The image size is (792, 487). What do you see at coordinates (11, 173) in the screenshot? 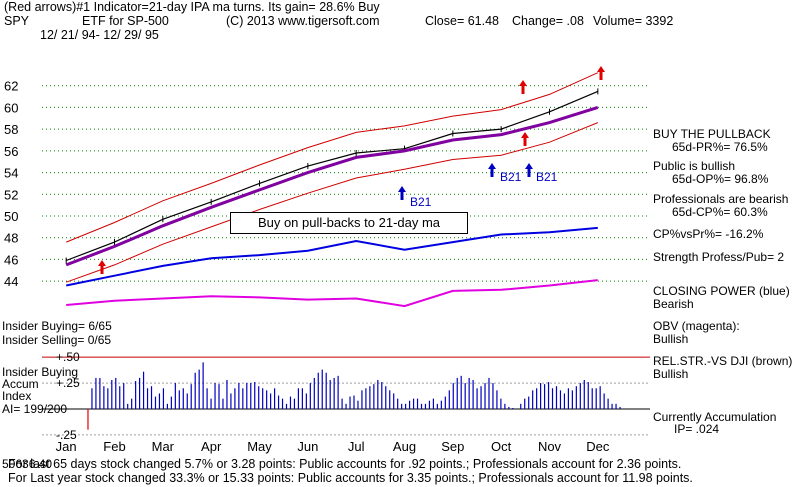
I see `y-tick-54: 54` at bounding box center [11, 173].